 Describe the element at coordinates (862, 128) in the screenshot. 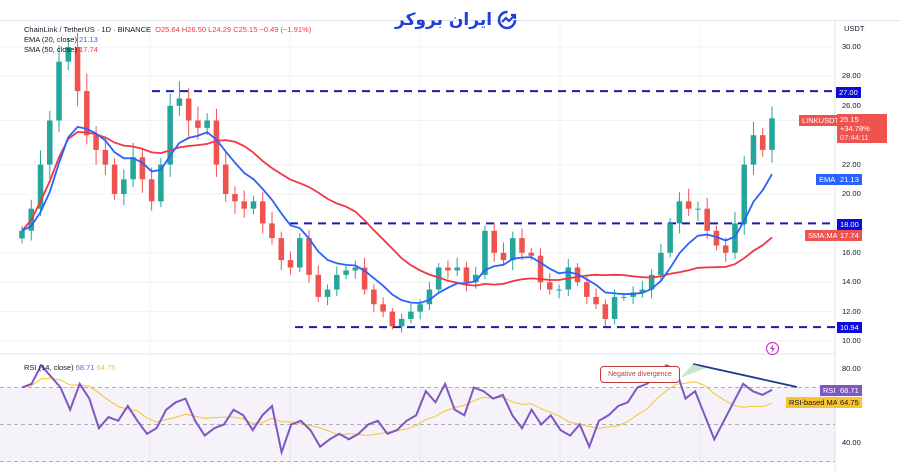

I see `price-tag: 25.15 +34.78% 07:44:11` at that location.